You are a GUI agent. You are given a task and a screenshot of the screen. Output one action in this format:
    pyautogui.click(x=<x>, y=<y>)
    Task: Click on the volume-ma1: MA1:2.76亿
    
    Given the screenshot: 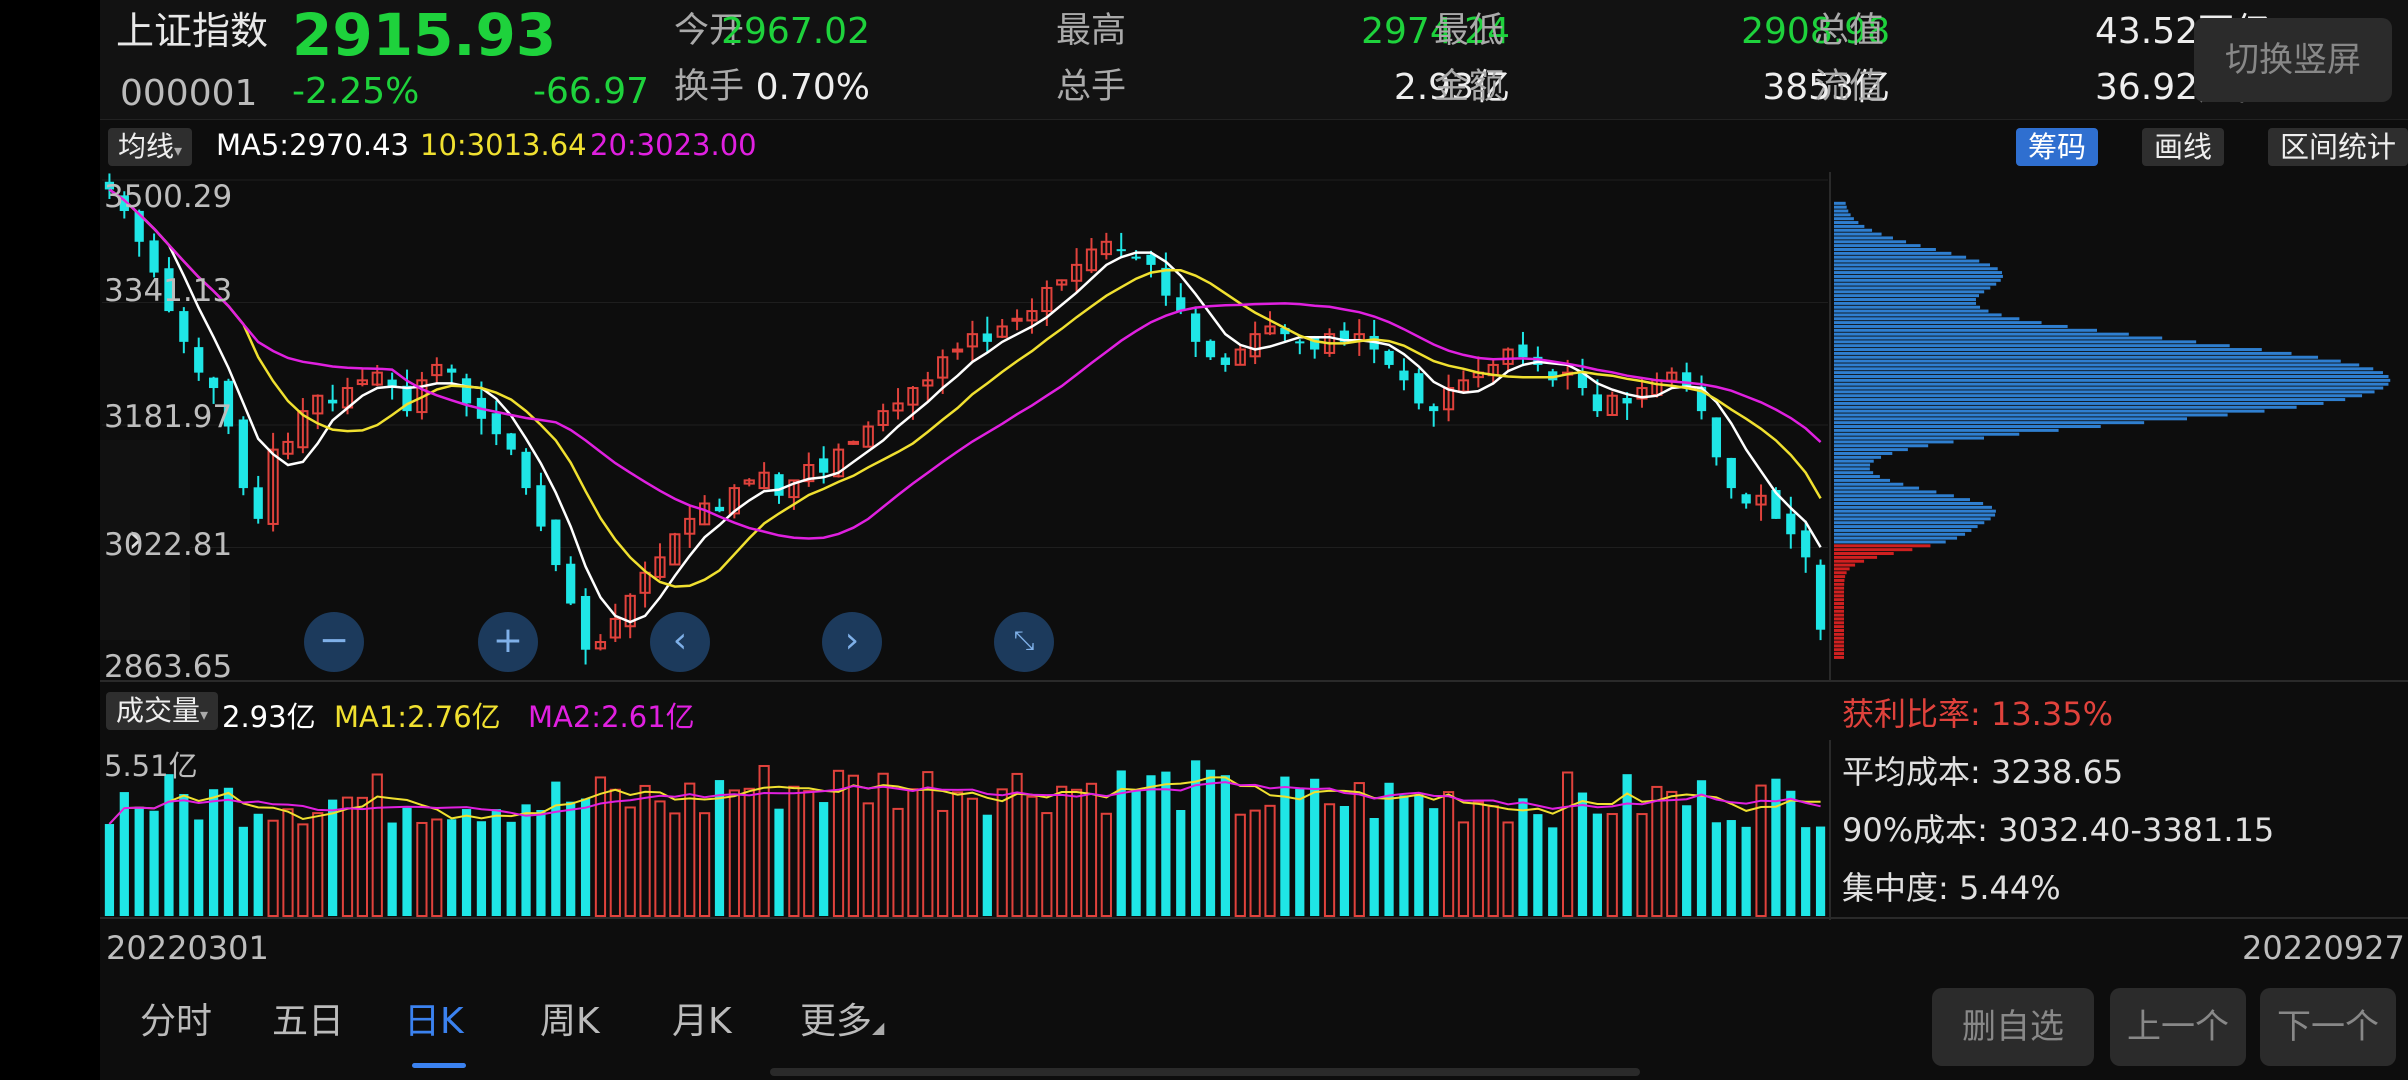 What is the action you would take?
    pyautogui.click(x=417, y=717)
    